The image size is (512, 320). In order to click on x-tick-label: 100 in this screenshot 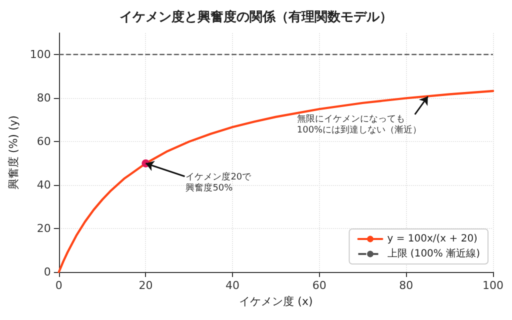, I will do `click(493, 285)`.